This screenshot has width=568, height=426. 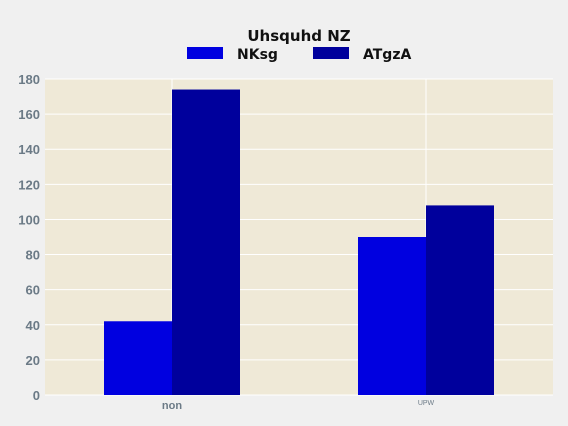 I want to click on legend: NKsg ATgzA, so click(x=299, y=55).